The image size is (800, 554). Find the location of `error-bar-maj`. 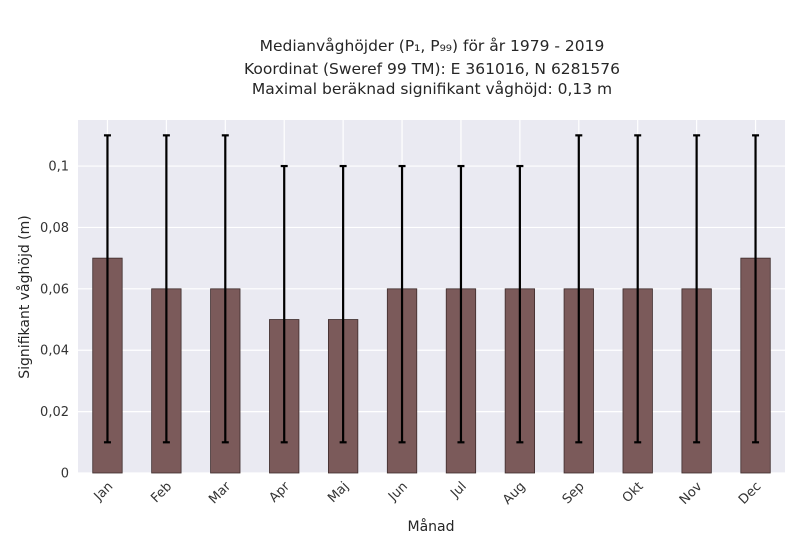

error-bar-maj is located at coordinates (343, 304).